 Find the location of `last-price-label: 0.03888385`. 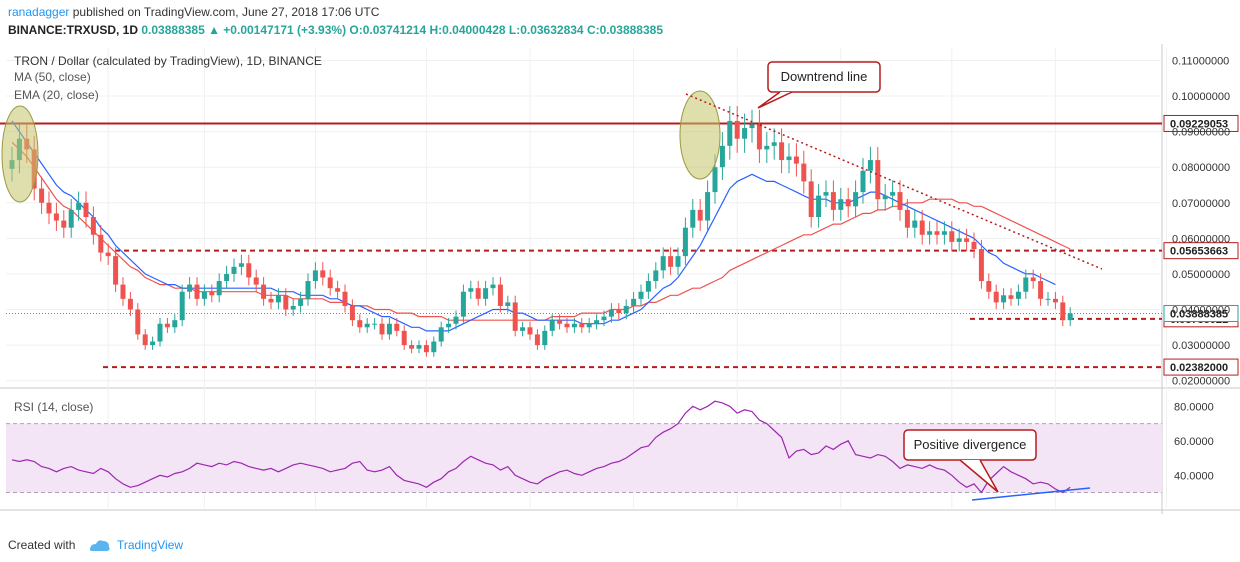

last-price-label: 0.03888385 is located at coordinates (1199, 314).